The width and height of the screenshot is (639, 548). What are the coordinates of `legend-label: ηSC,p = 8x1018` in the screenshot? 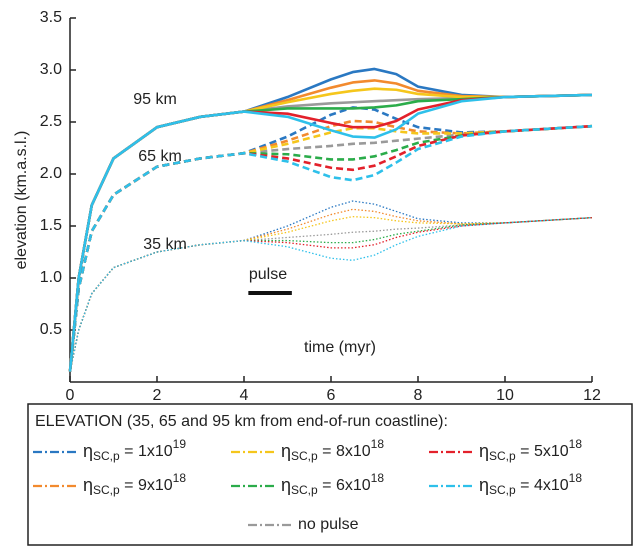 It's located at (332, 450).